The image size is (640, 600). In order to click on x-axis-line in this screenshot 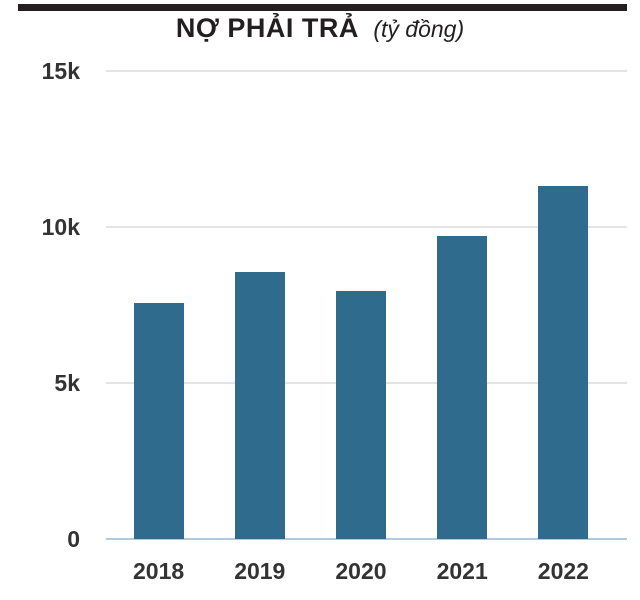, I will do `click(366, 539)`.